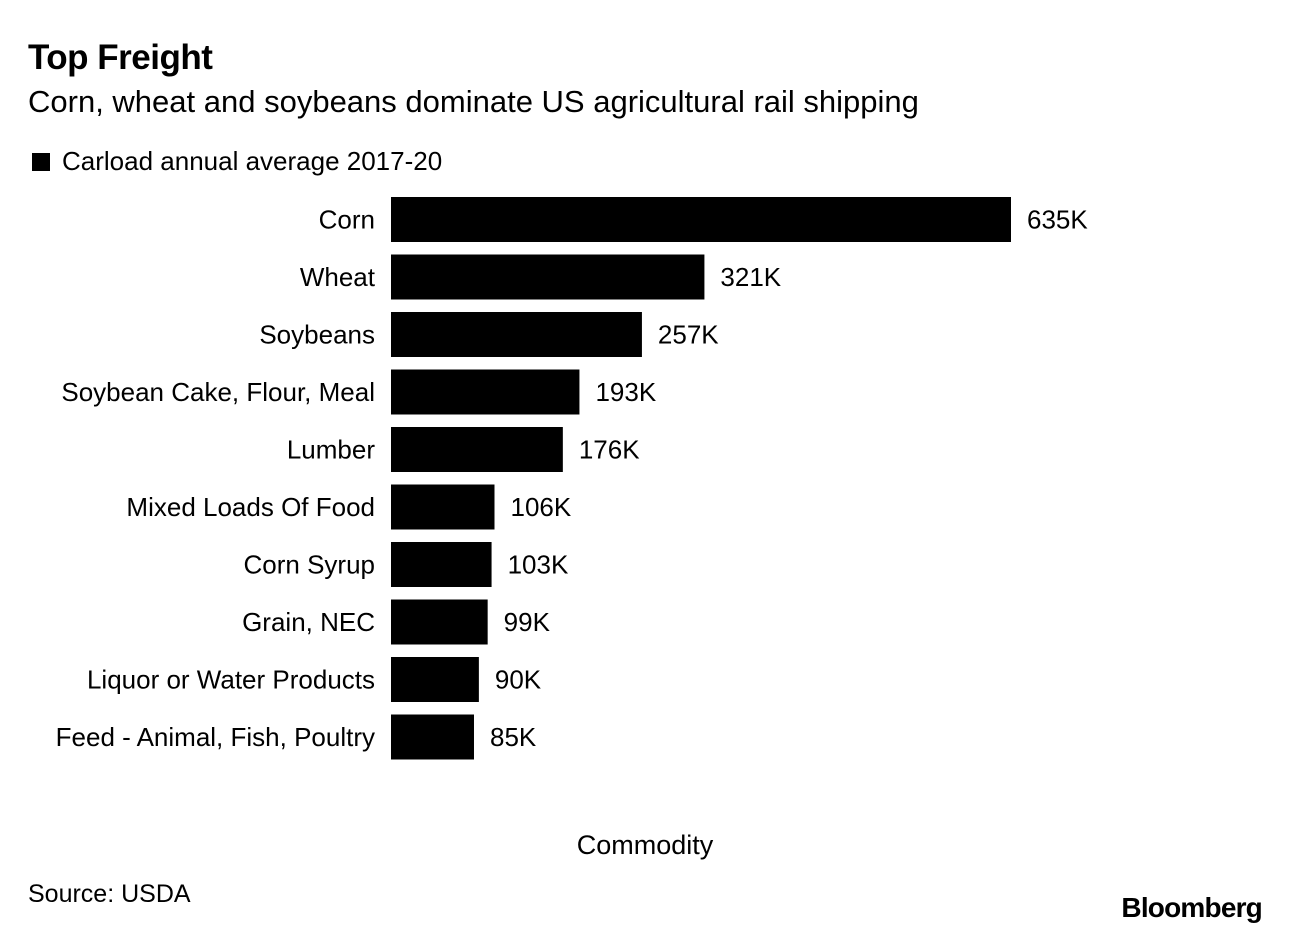  Describe the element at coordinates (513, 737) in the screenshot. I see `bar-value-label: 85K` at that location.